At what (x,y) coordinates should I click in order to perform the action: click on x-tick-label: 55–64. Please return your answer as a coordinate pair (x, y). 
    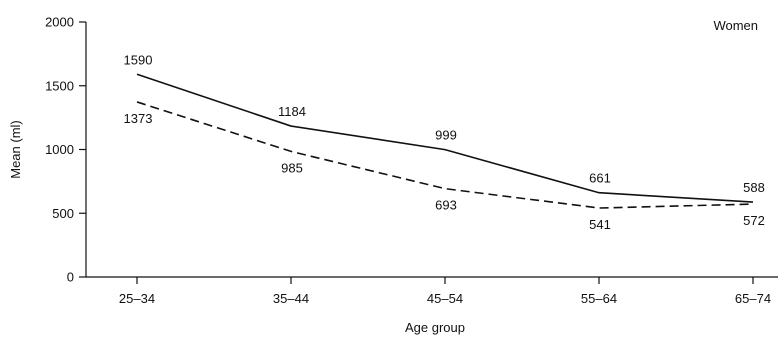
    Looking at the image, I should click on (599, 298).